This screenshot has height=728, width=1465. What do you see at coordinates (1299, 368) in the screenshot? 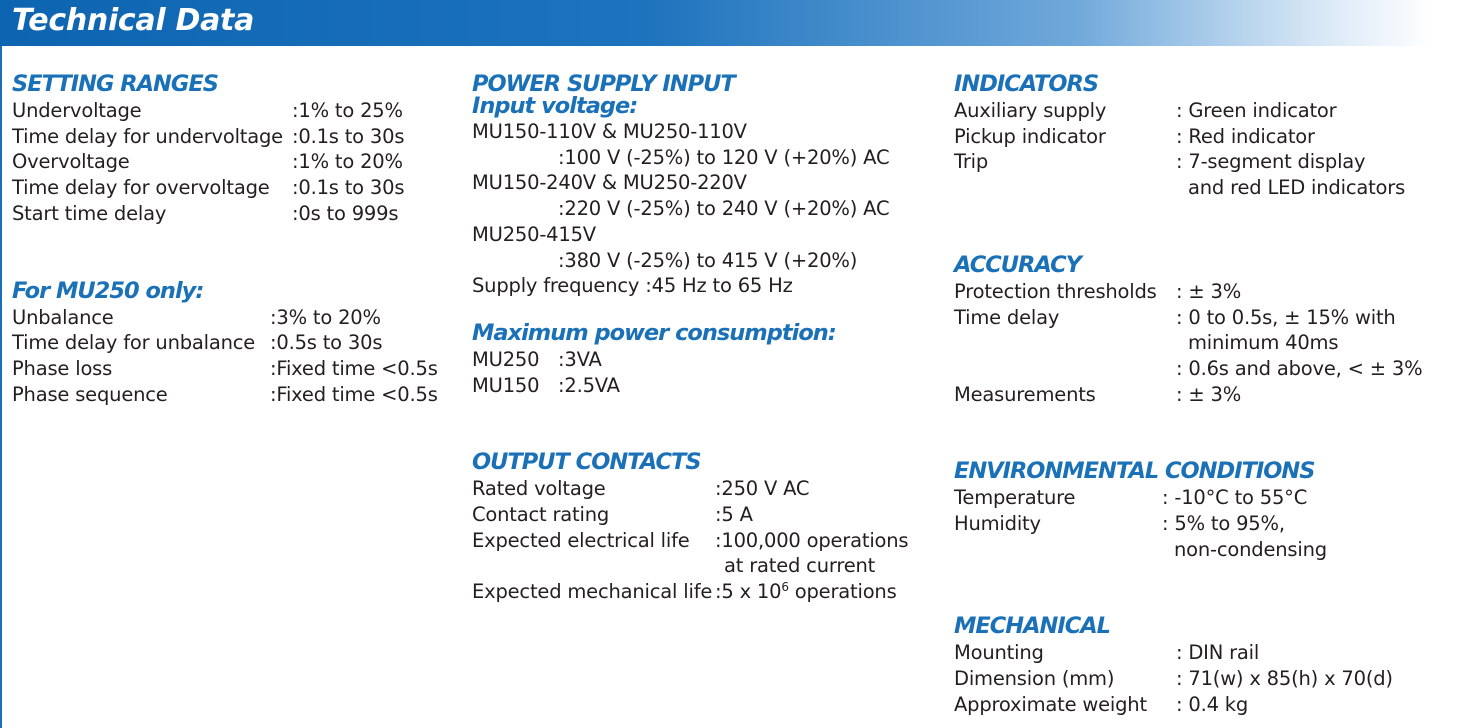
I see `spec-value-continued: : 0.6s and above, < ± 3%` at bounding box center [1299, 368].